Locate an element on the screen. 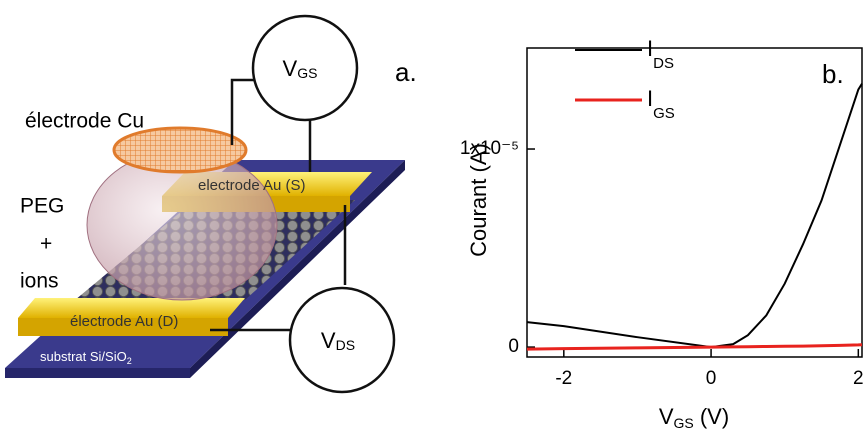  y-tick-label: 0 is located at coordinates (513, 346).